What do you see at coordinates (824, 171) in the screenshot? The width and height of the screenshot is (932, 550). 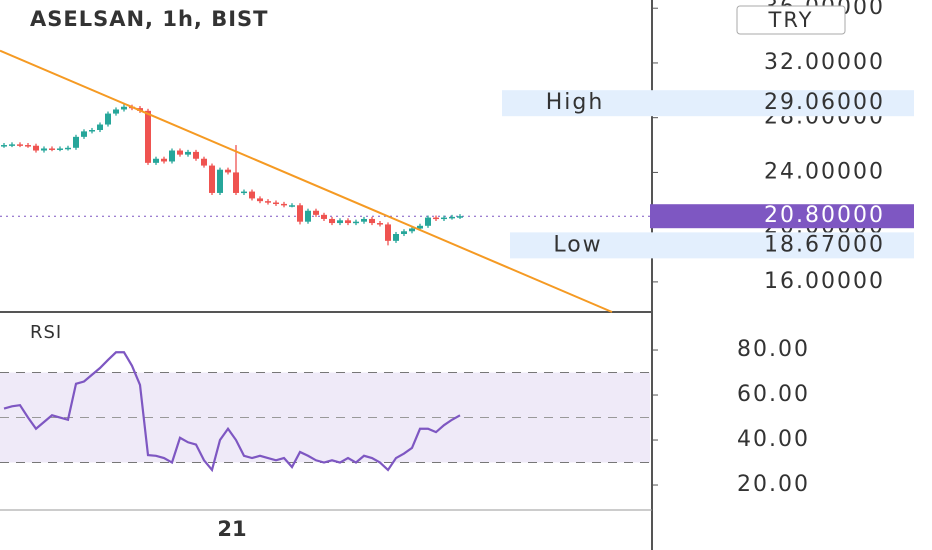 I see `y-tick-label: 24.00000` at bounding box center [824, 171].